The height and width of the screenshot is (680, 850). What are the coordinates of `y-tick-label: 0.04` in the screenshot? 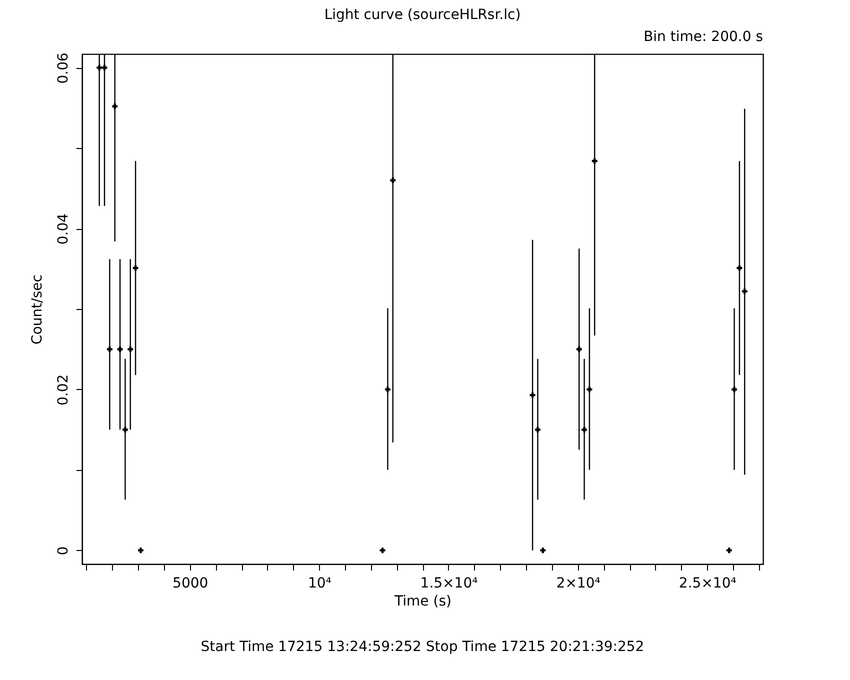 It's located at (64, 229).